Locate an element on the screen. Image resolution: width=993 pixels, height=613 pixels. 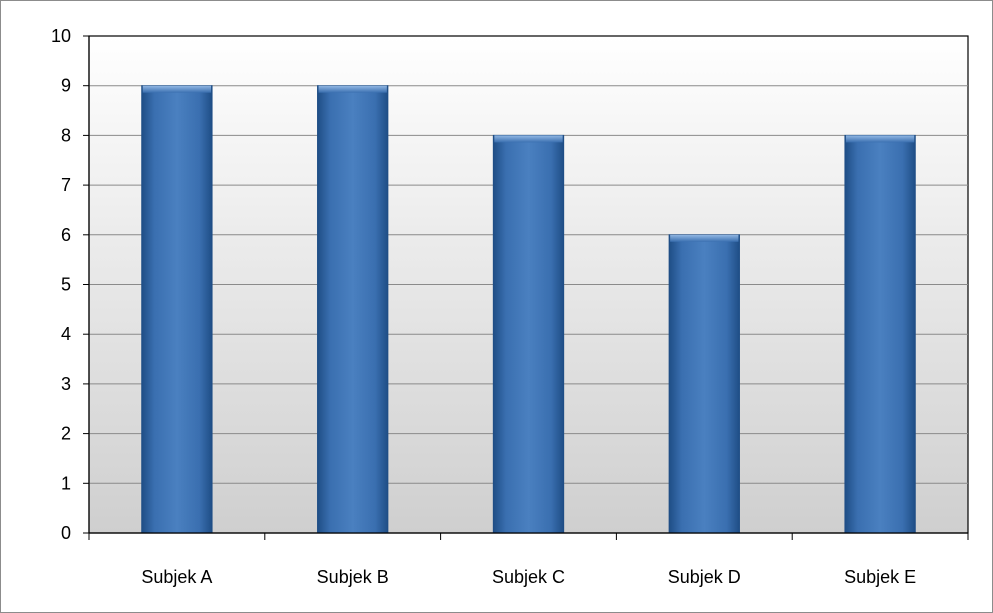
bar-subjek-b is located at coordinates (353, 309).